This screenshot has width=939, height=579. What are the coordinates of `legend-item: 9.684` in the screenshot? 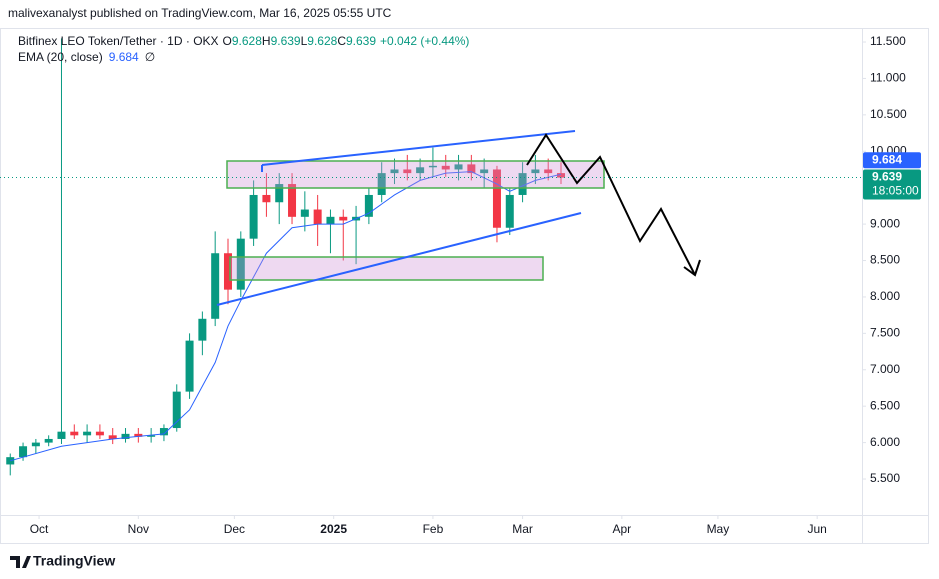 It's located at (124, 57).